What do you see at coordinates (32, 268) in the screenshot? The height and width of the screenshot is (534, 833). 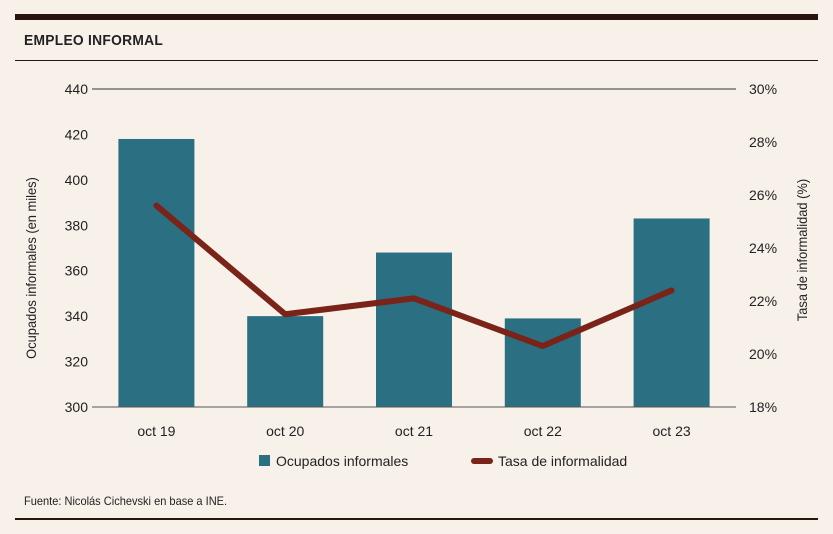 I see `y-axis-label: Ocupados informales (en miles)` at bounding box center [32, 268].